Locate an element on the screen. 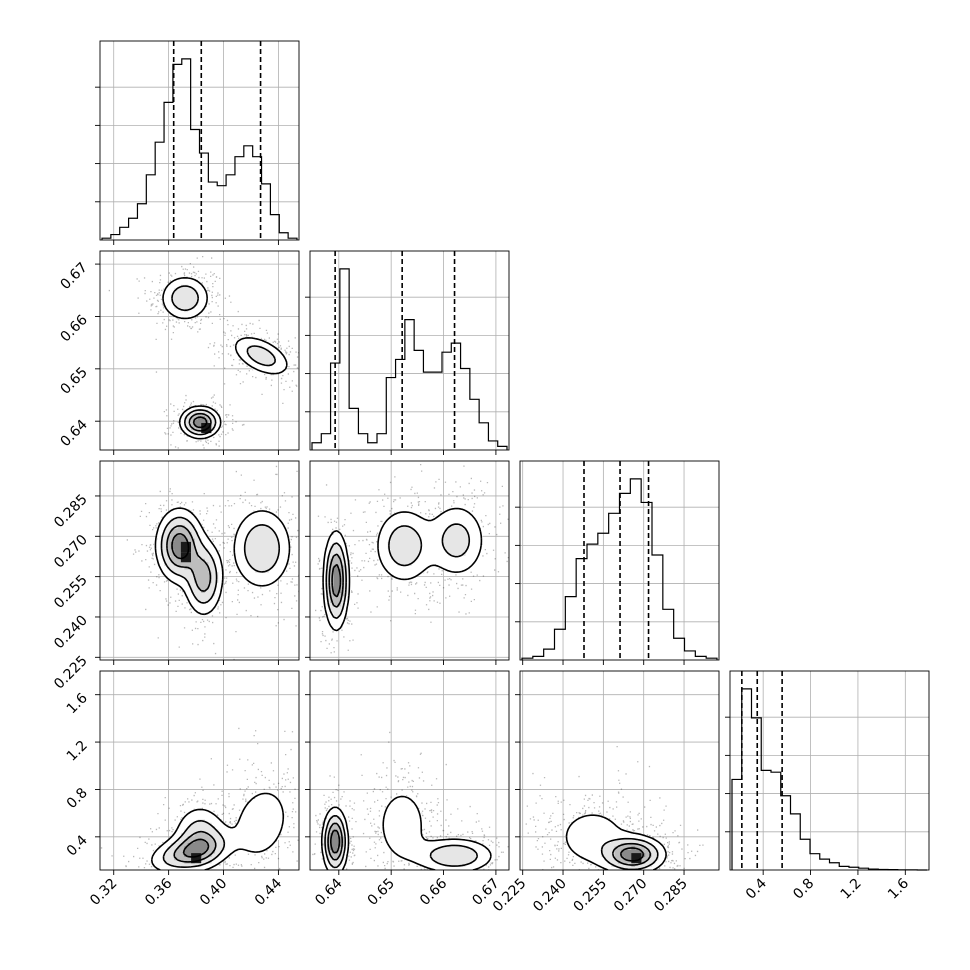 The image size is (970, 970). xtick-label-3-2: 1.2 is located at coordinates (851, 889).